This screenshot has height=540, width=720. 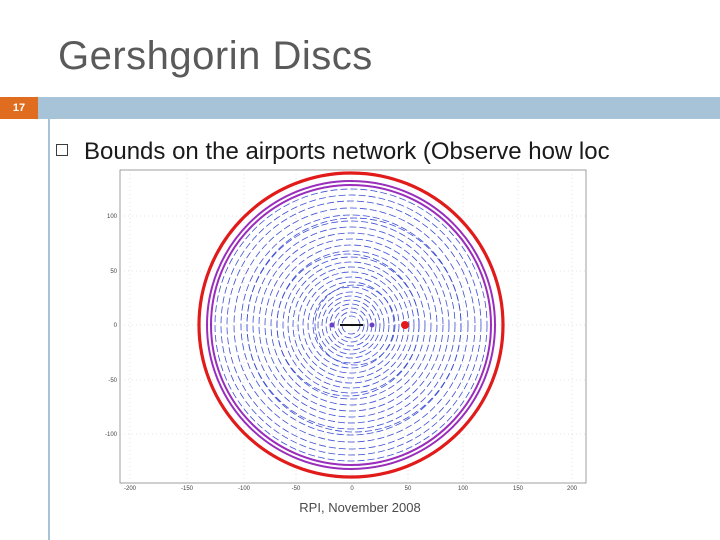 What do you see at coordinates (130, 489) in the screenshot?
I see `x-tick-label: -200` at bounding box center [130, 489].